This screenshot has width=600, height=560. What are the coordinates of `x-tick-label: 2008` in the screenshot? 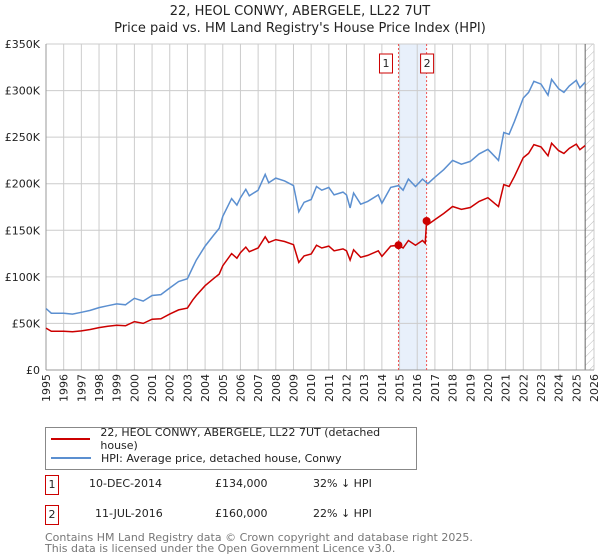 It's located at (276, 388).